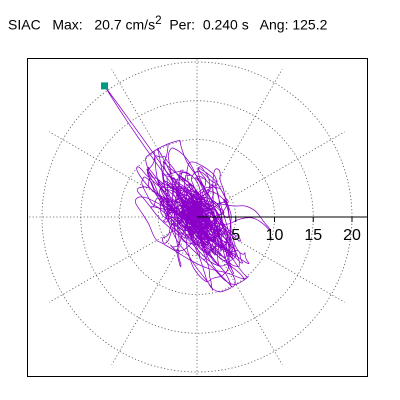  What do you see at coordinates (140, 24) in the screenshot?
I see `max-unit: cm/s` at bounding box center [140, 24].